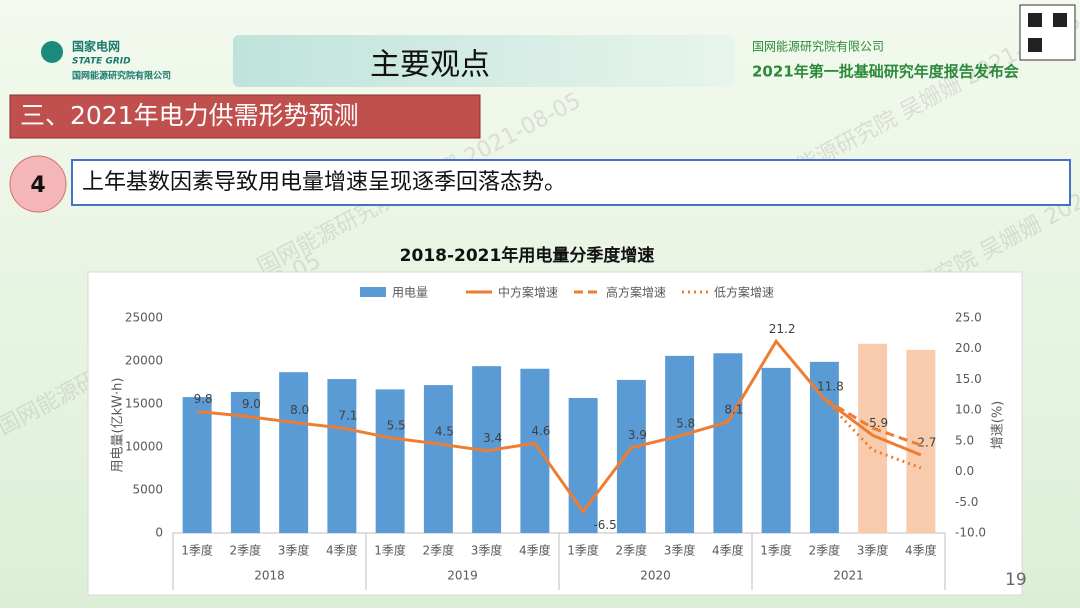 The height and width of the screenshot is (612, 1080). Describe the element at coordinates (147, 490) in the screenshot. I see `y-tick-label: 5000` at that location.